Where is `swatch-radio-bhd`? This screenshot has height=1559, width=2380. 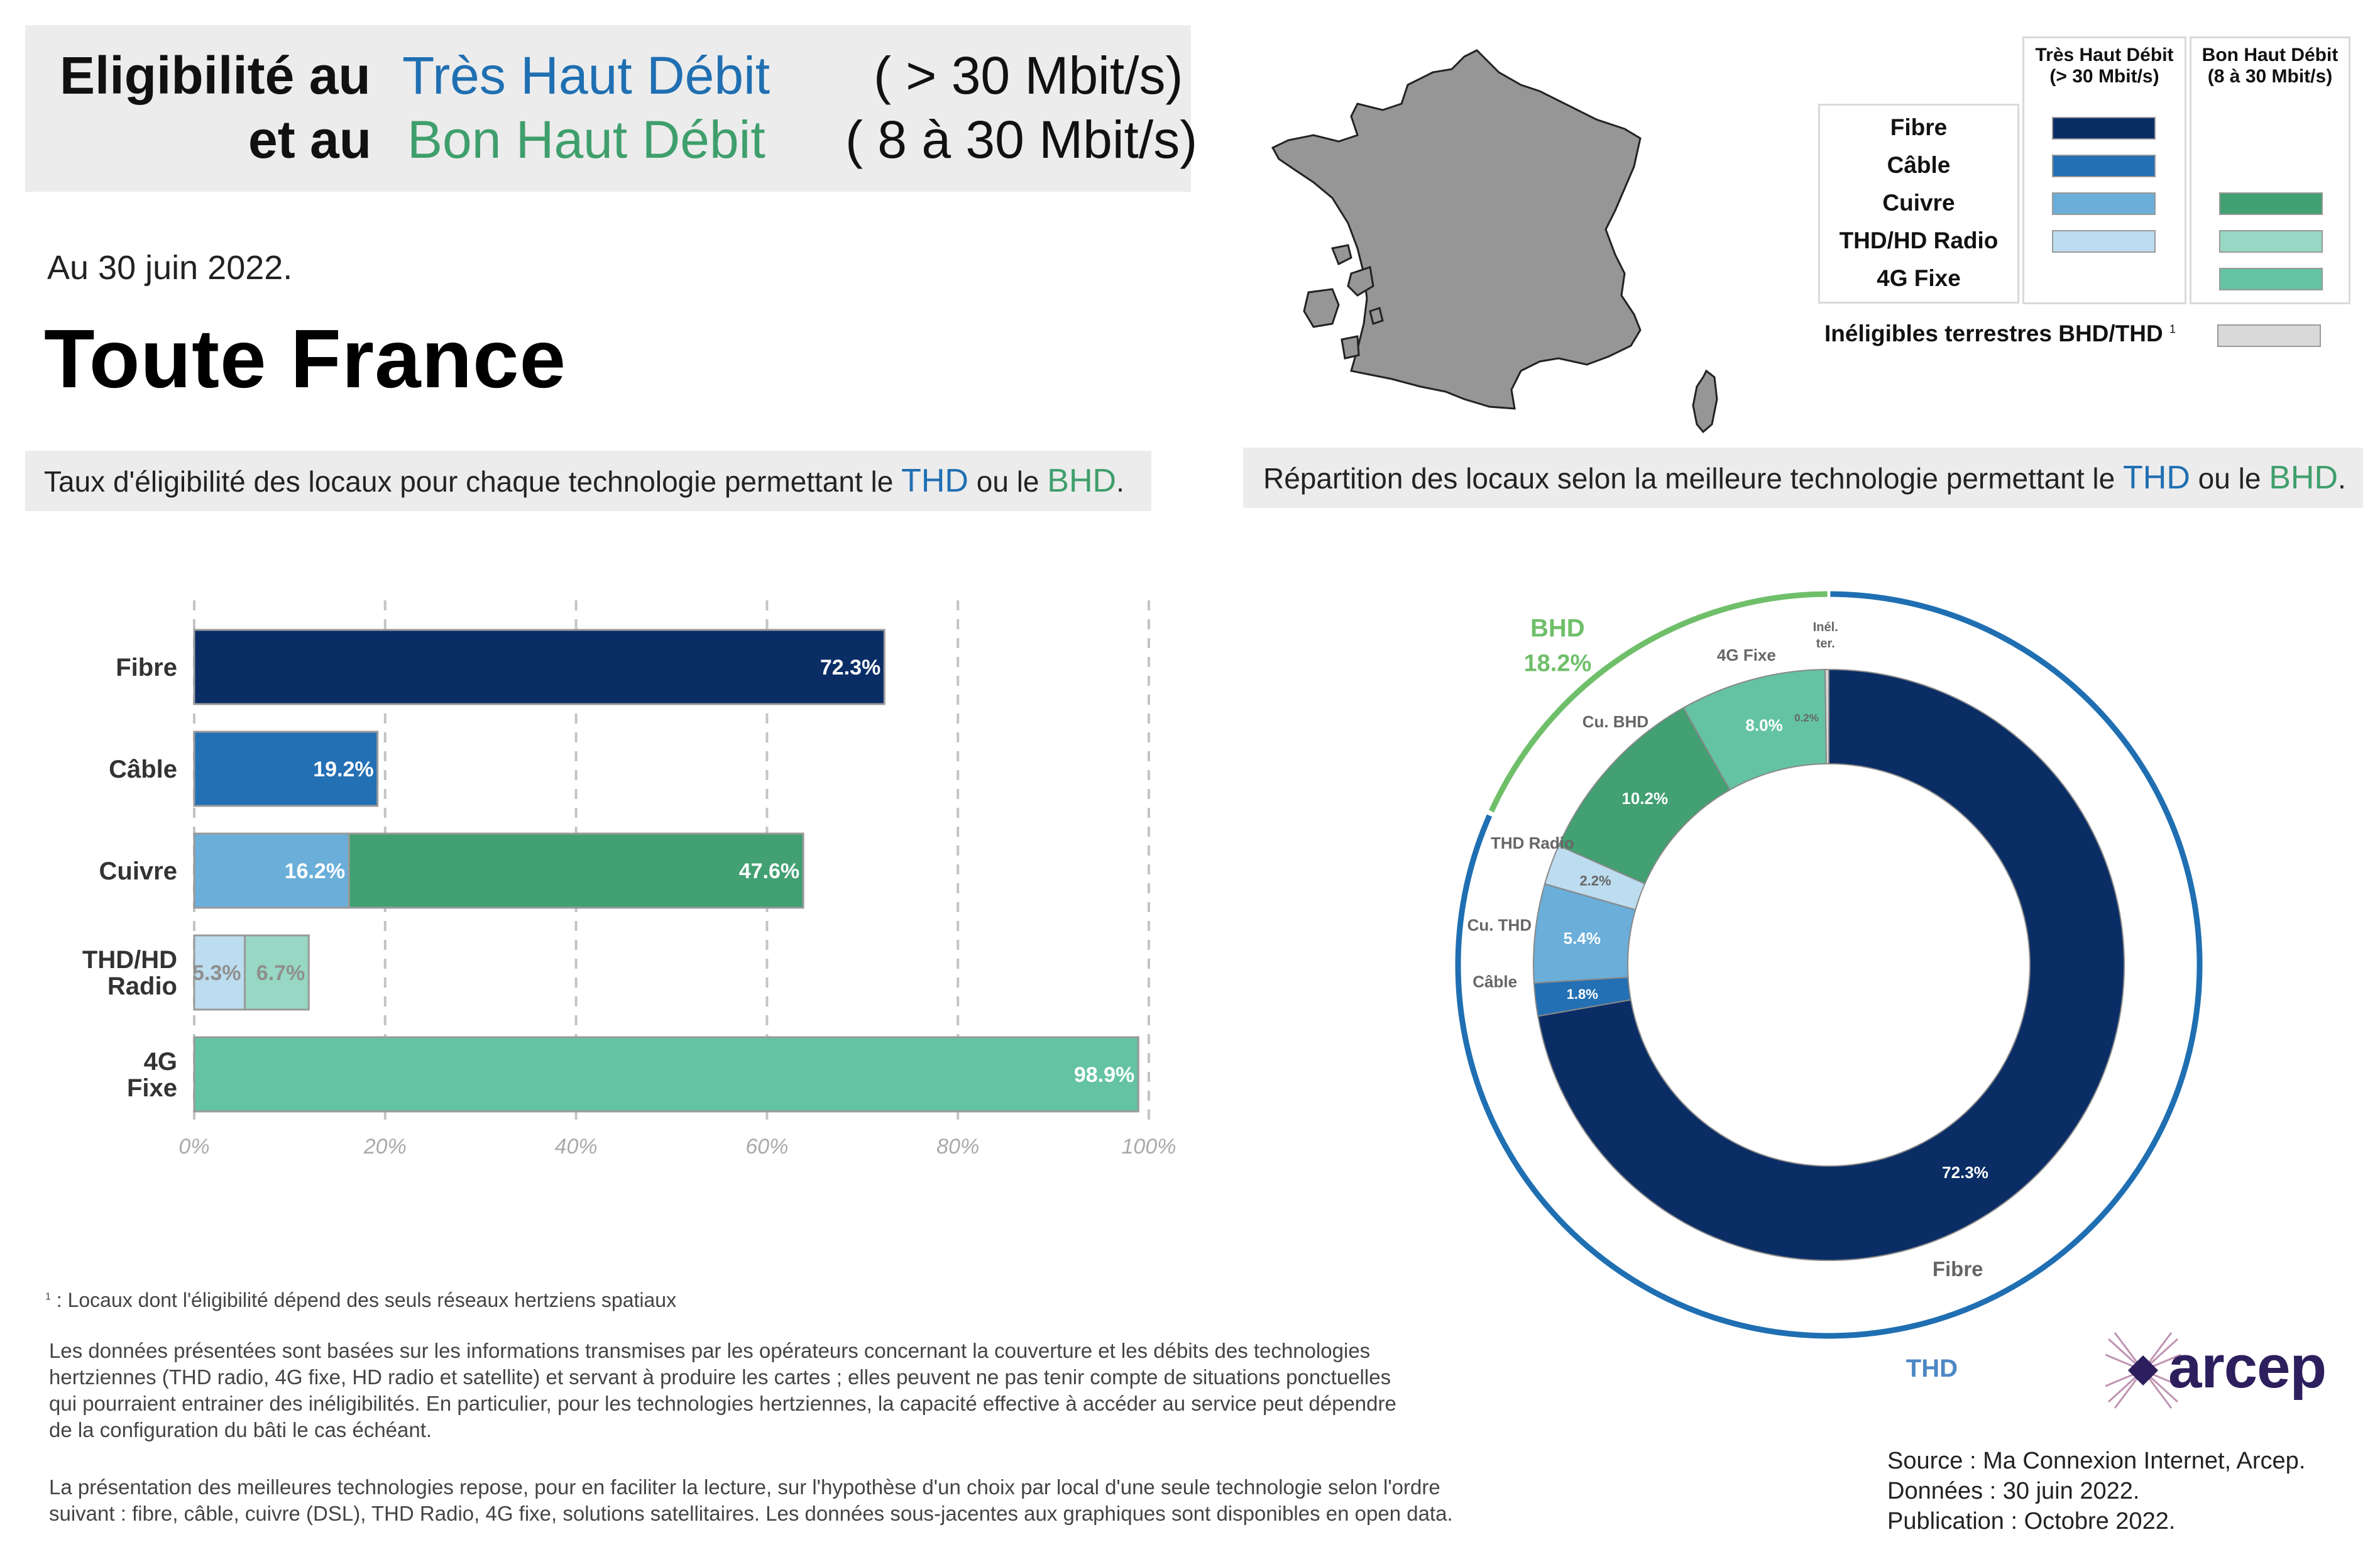 swatch-radio-bhd is located at coordinates (2271, 241).